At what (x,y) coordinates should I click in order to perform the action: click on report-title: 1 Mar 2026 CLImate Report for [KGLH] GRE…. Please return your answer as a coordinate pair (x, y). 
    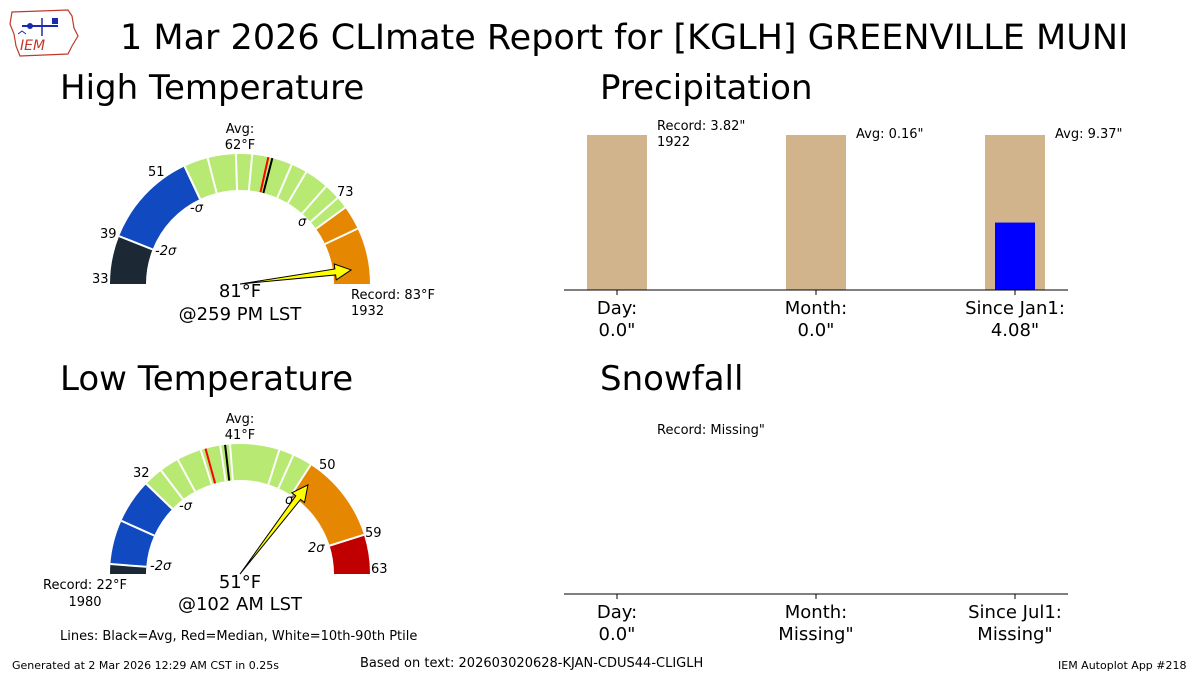
    Looking at the image, I should click on (624, 38).